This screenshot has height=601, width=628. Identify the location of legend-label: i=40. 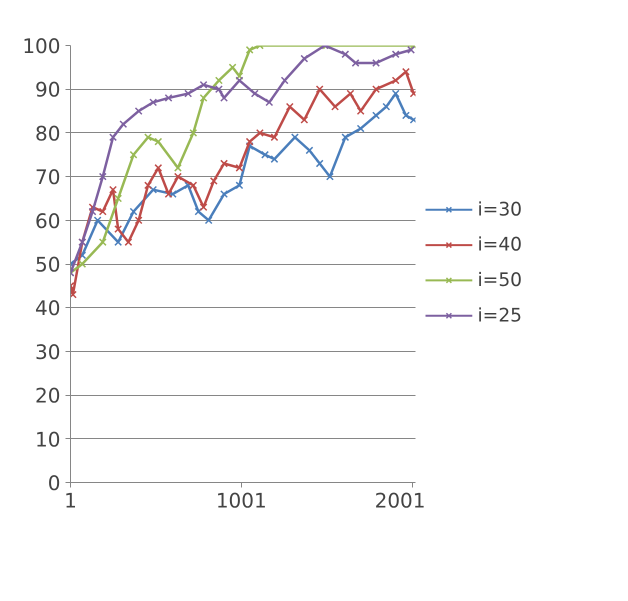
(500, 245).